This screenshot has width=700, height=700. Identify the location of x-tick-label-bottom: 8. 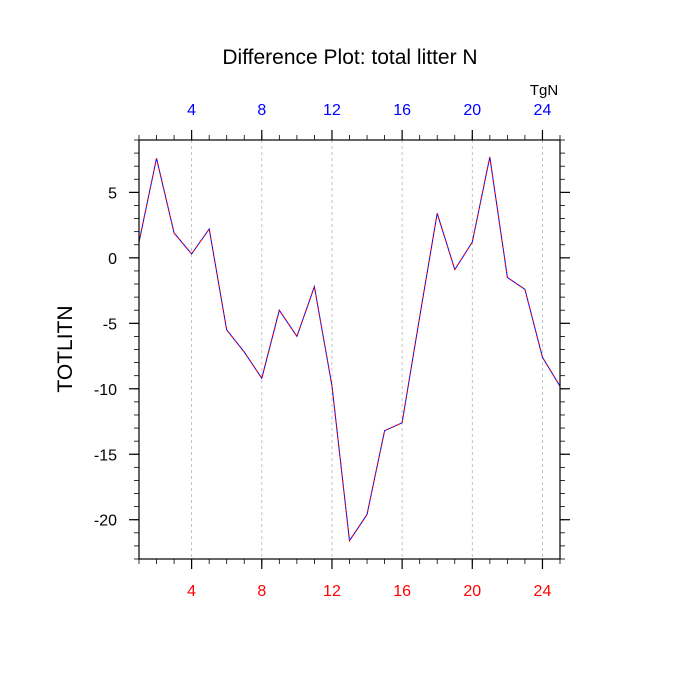
(261, 591).